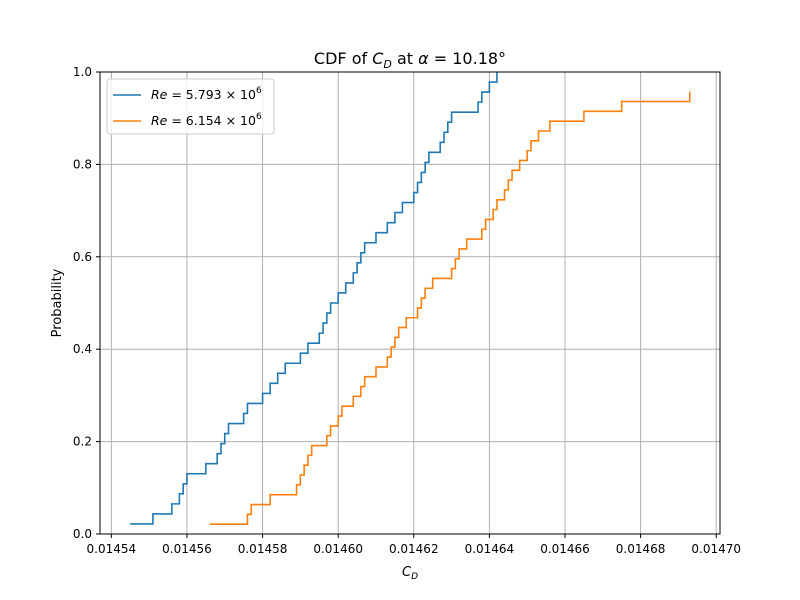 Image resolution: width=800 pixels, height=600 pixels. What do you see at coordinates (263, 549) in the screenshot?
I see `x-tick-label: 0.01458` at bounding box center [263, 549].